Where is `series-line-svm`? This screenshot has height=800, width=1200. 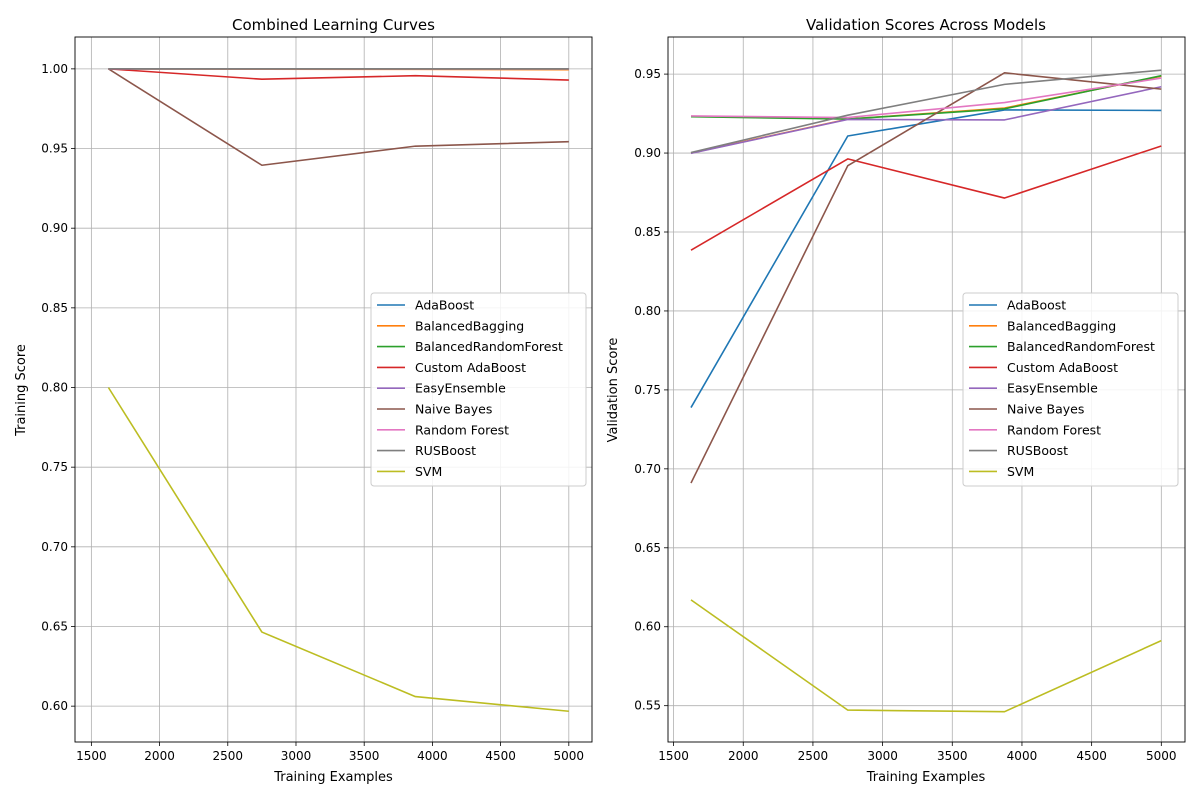 series-line-svm is located at coordinates (926, 656).